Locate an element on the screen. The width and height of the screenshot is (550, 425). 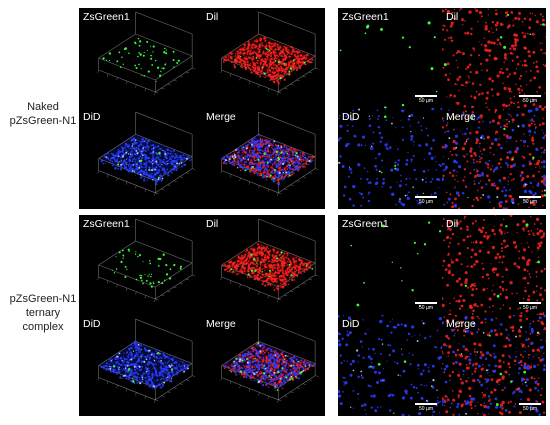
row-label-line: ternary is located at coordinates (43, 313).